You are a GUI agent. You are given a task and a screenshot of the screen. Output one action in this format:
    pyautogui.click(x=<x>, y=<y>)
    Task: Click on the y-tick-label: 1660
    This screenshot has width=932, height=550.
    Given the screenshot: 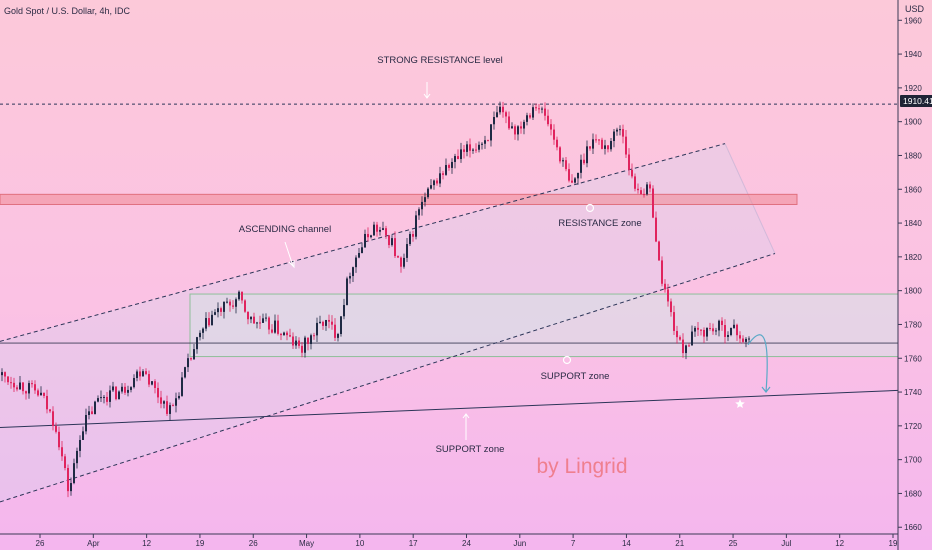 What is the action you would take?
    pyautogui.click(x=913, y=527)
    